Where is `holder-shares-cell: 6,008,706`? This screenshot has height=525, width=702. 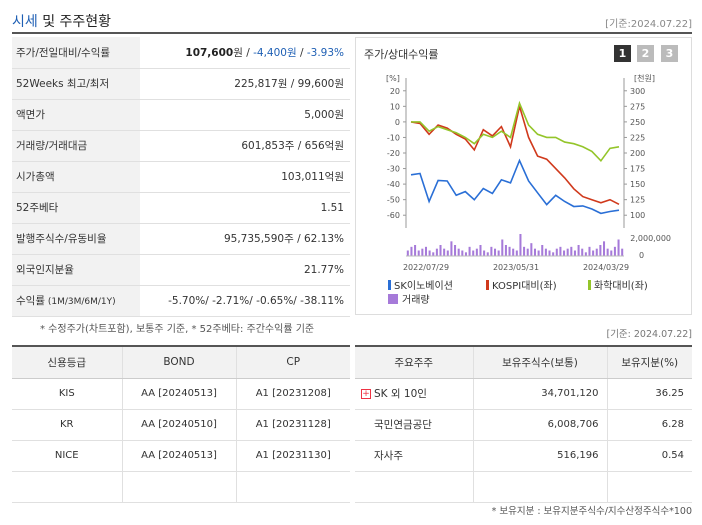
holder-shares-cell: 6,008,706 is located at coordinates (539, 425).